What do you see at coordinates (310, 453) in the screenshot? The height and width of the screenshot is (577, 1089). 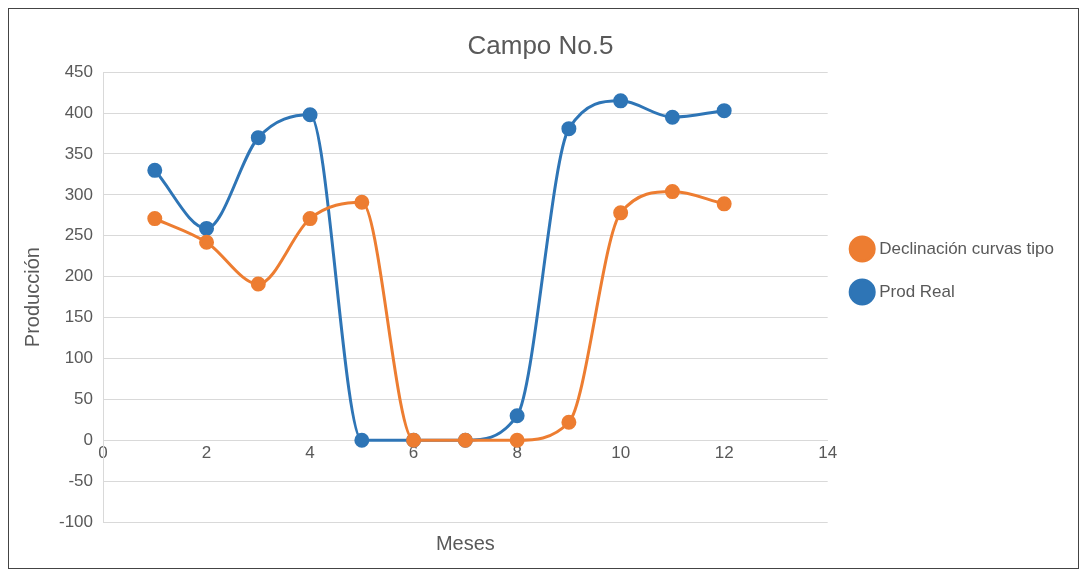 I see `x-tick-label: 4` at bounding box center [310, 453].